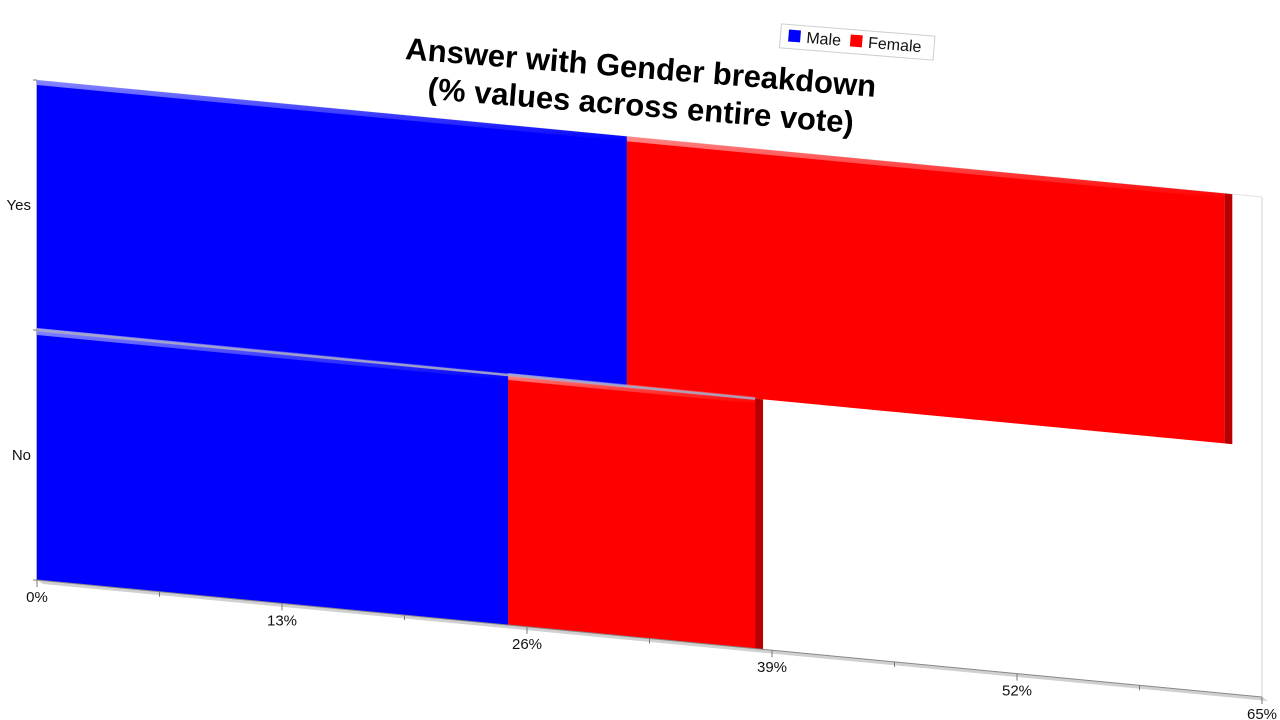 This screenshot has height=720, width=1280. I want to click on category-axis: Yes No, so click(22, 330).